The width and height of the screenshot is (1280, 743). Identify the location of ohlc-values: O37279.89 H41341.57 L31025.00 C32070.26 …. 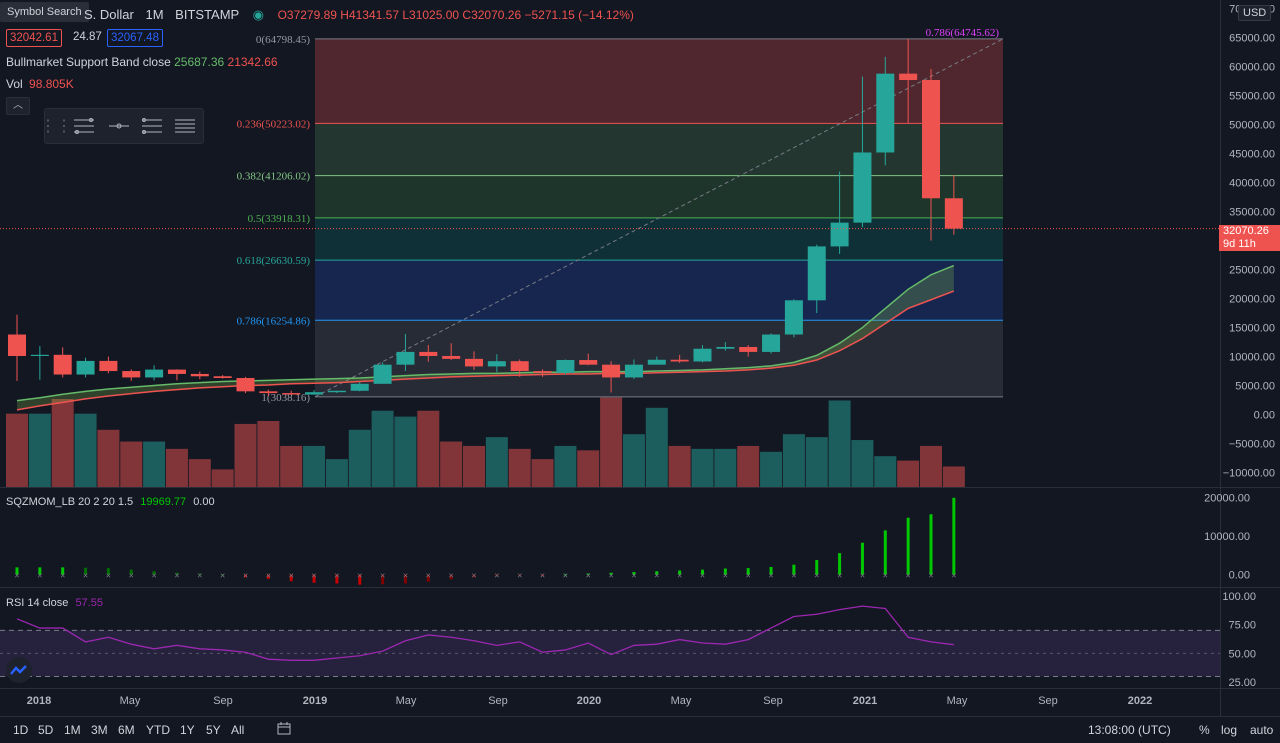
(455, 15).